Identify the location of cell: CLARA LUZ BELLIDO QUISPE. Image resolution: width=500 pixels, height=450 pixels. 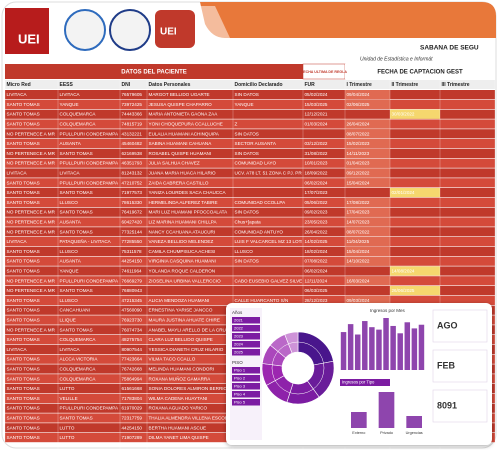
(181, 339).